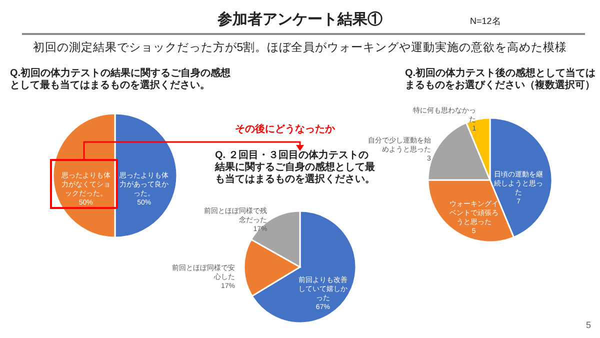 This screenshot has height=338, width=600. I want to click on chart-title: Q.初回の体力テスト後の感想として当てはまるものをお選びください（複数選択可）, so click(501, 80).